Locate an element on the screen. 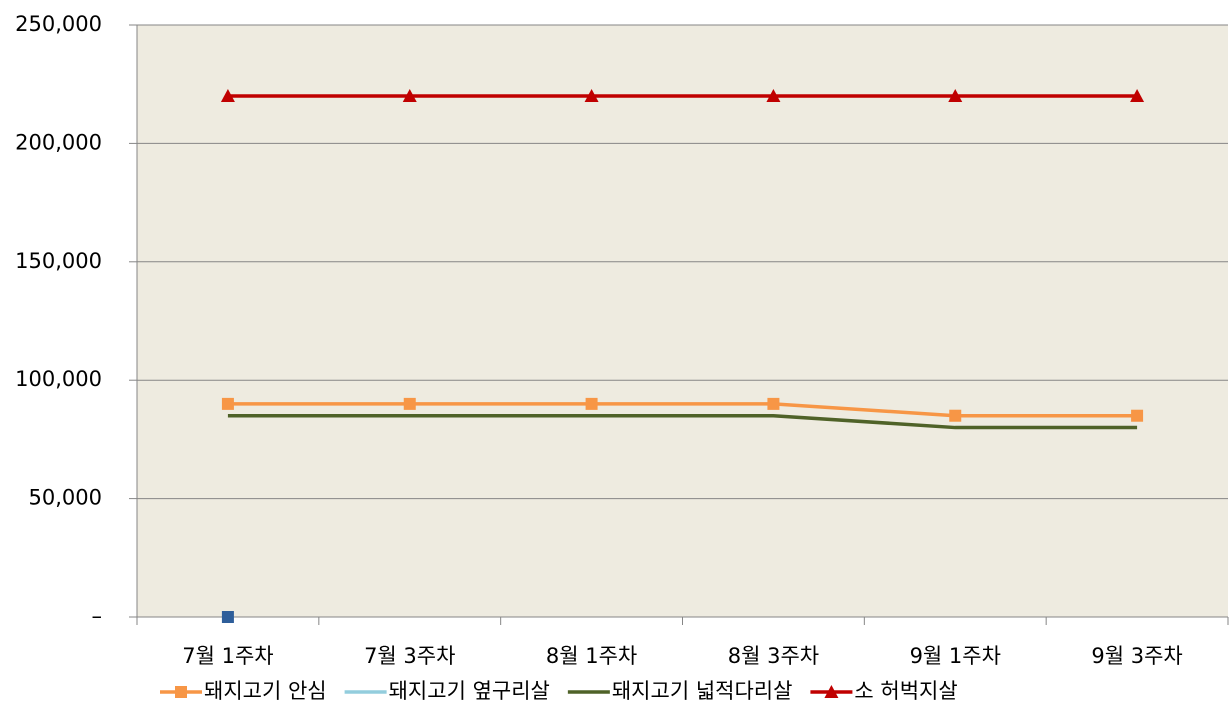 The width and height of the screenshot is (1229, 724). x-tick-label: 9월 1주차 is located at coordinates (955, 656).